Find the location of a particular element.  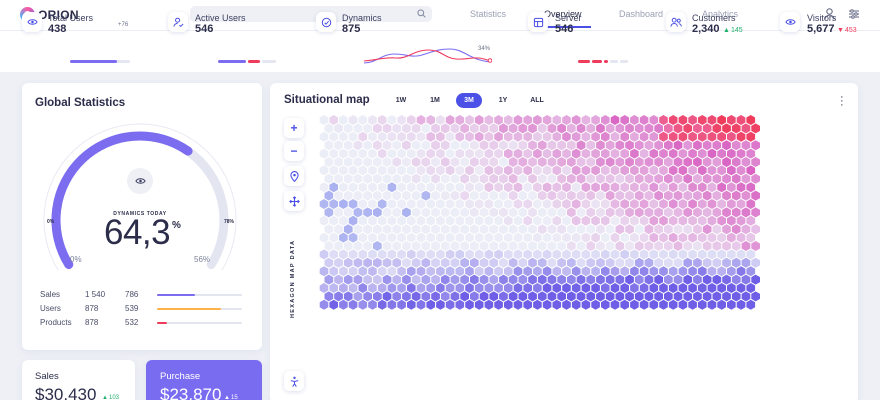

more-options-icon: · · · is located at coordinates (842, 101).